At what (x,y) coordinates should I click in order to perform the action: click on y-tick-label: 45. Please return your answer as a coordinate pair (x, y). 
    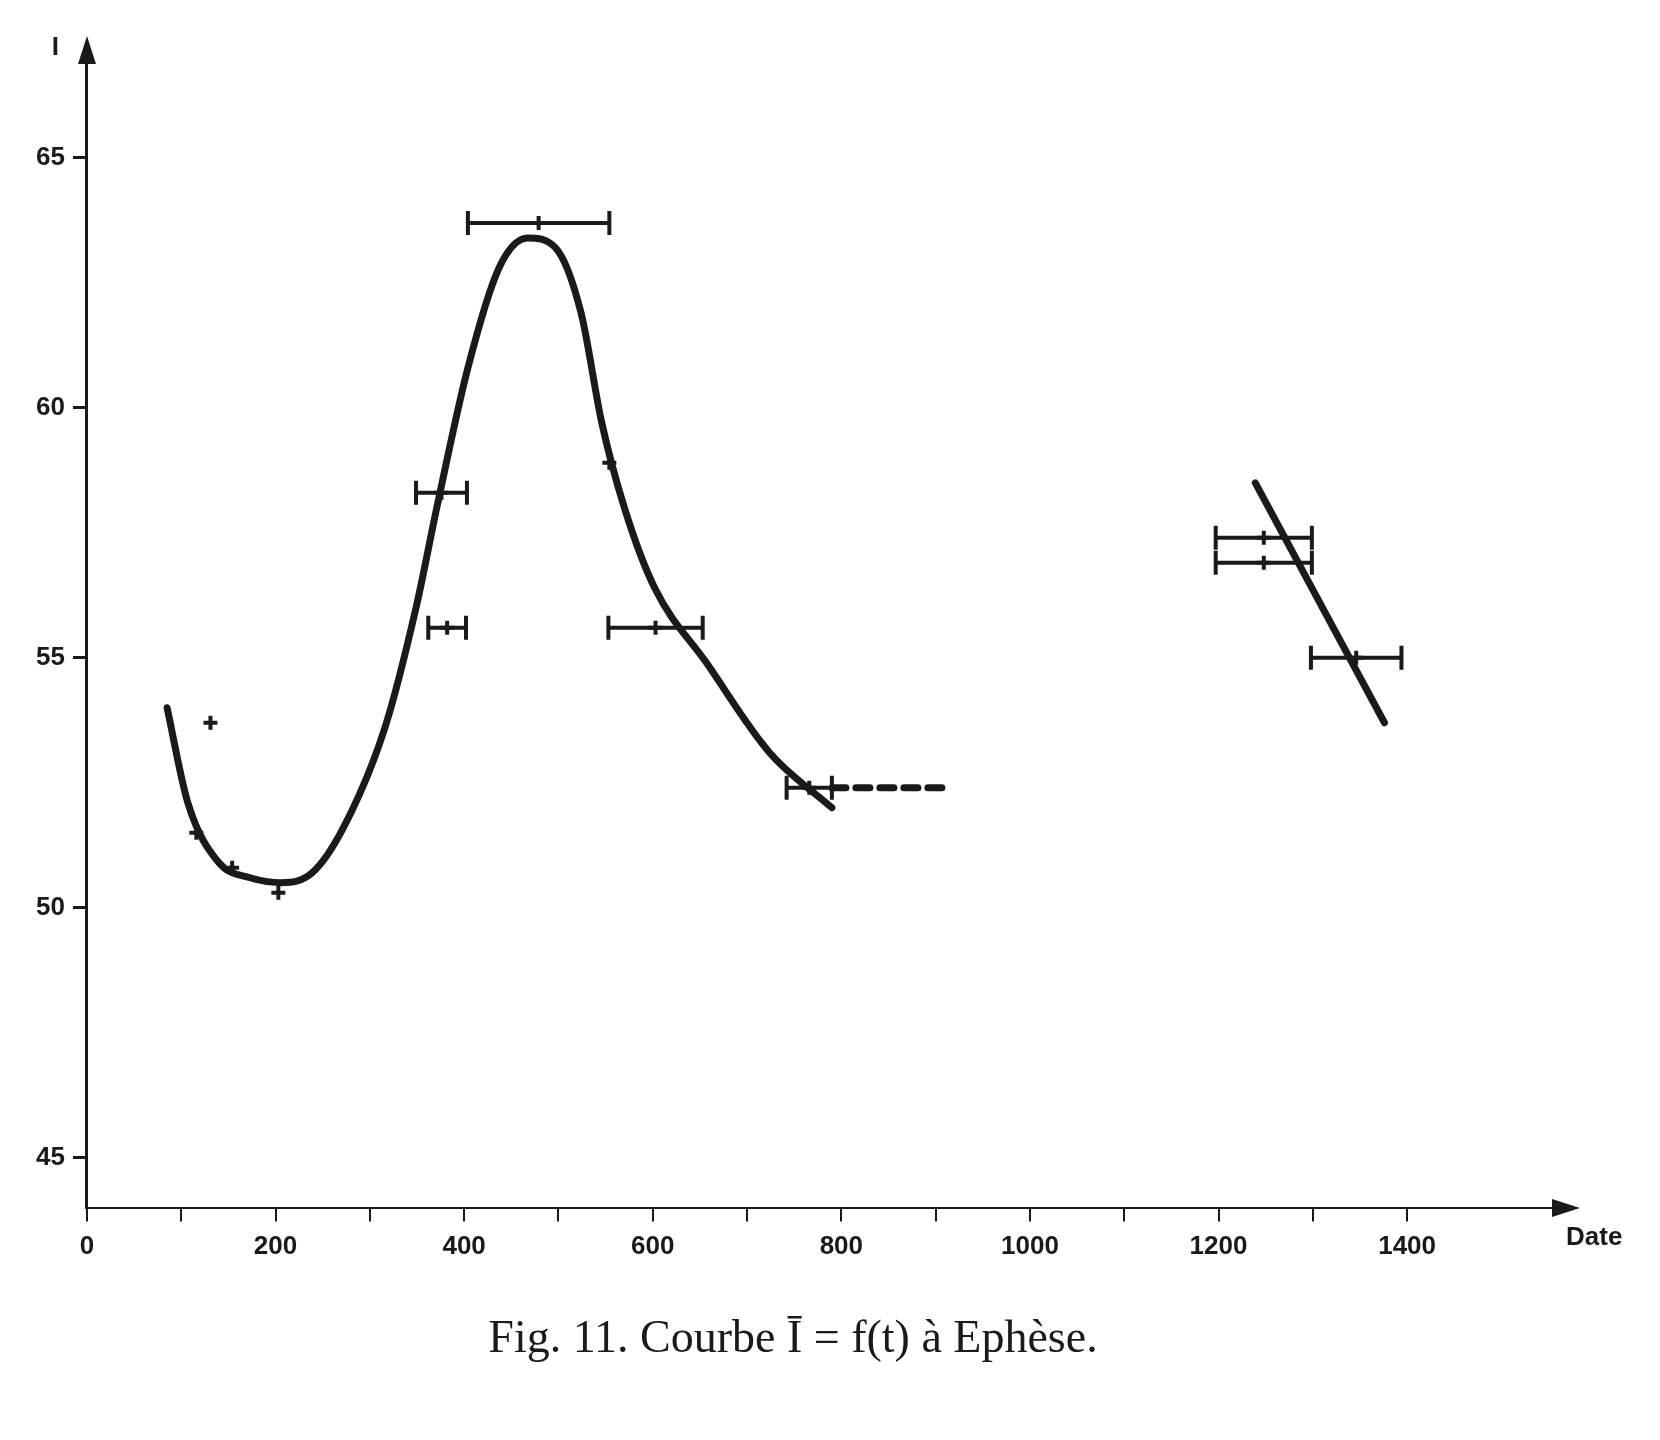
    Looking at the image, I should click on (50, 1155).